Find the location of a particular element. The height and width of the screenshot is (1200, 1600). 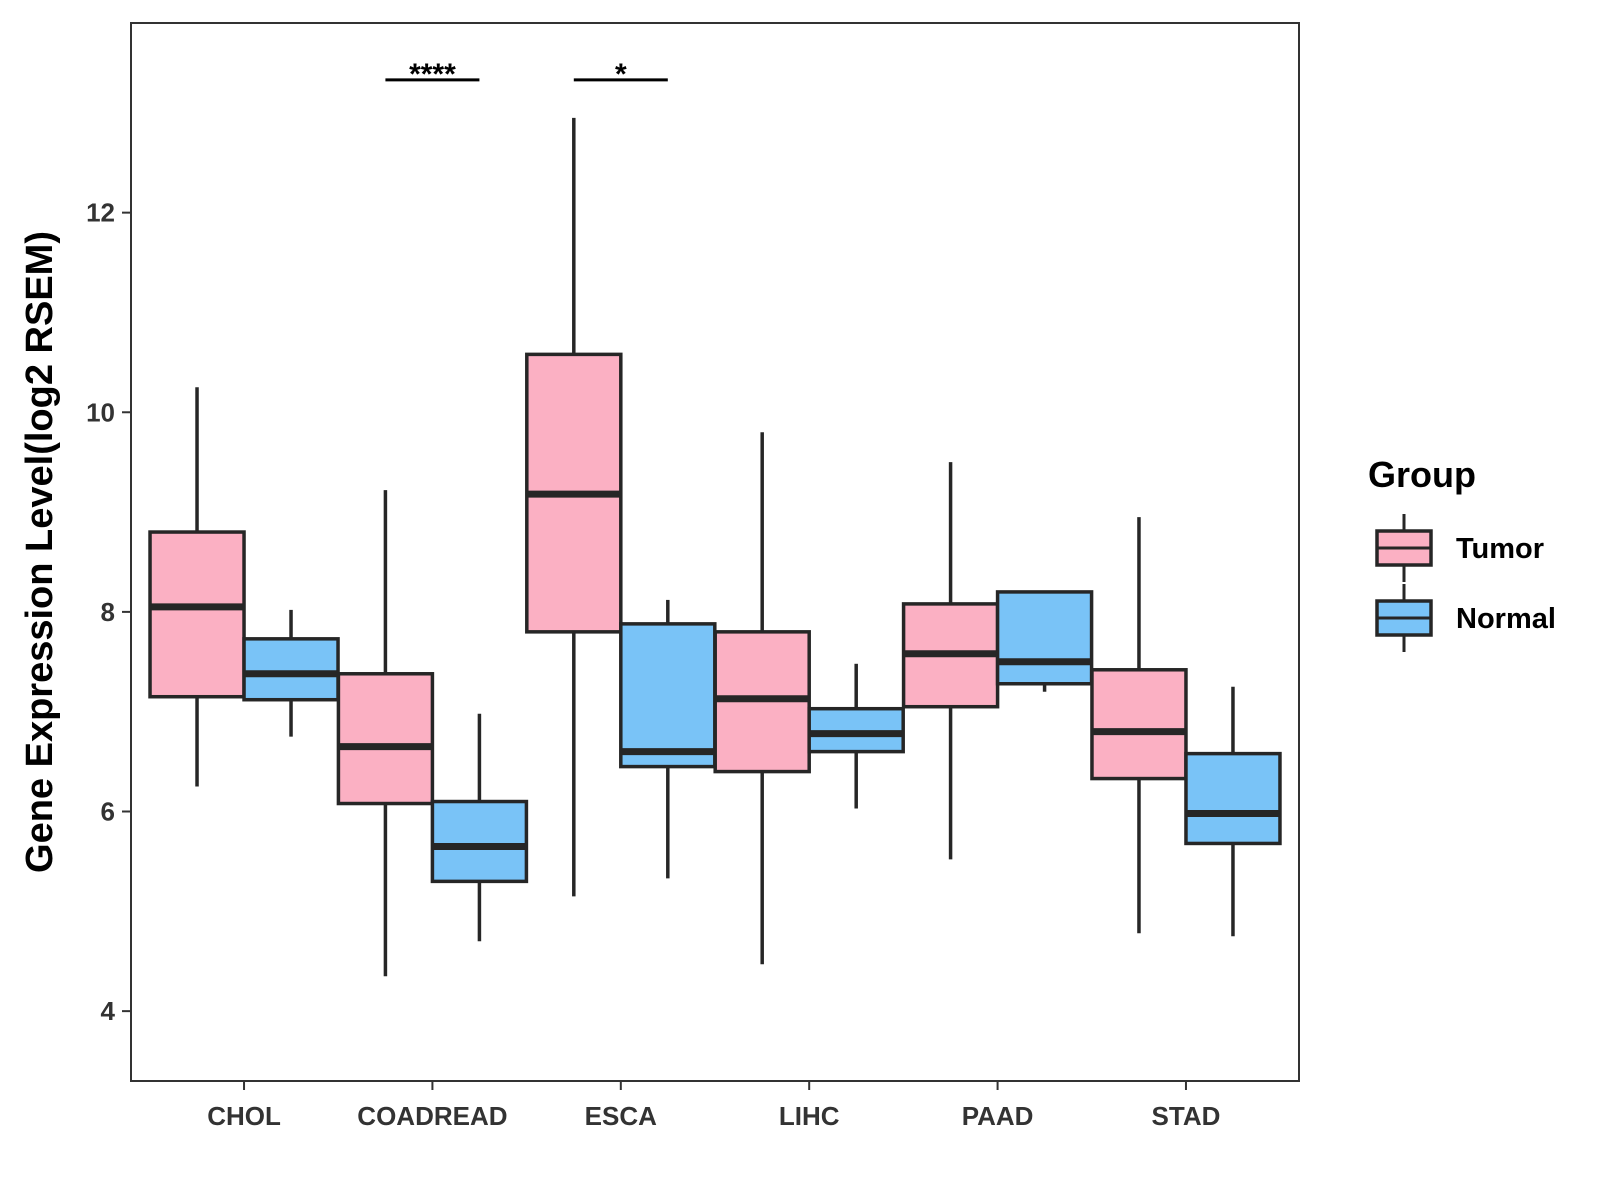

box-tumor-stad is located at coordinates (1139, 725).